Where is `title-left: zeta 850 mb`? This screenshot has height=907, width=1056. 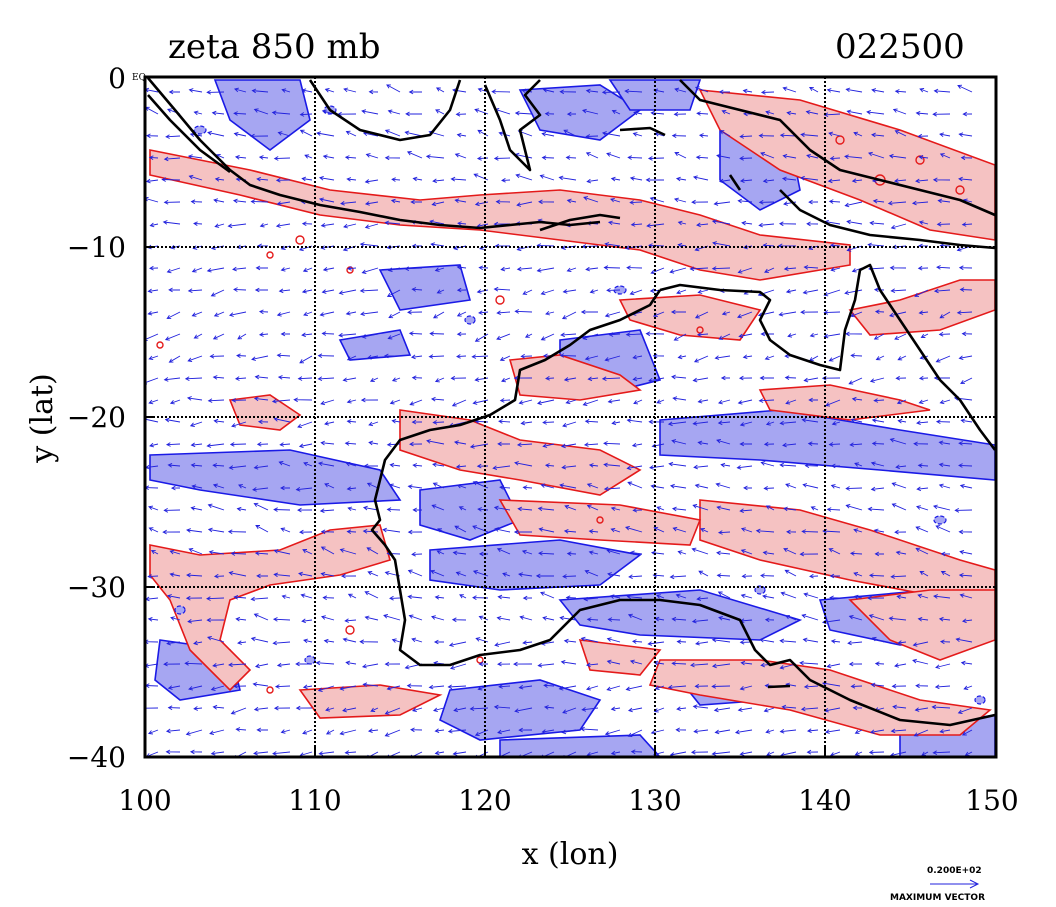
title-left: zeta 850 mb is located at coordinates (274, 47).